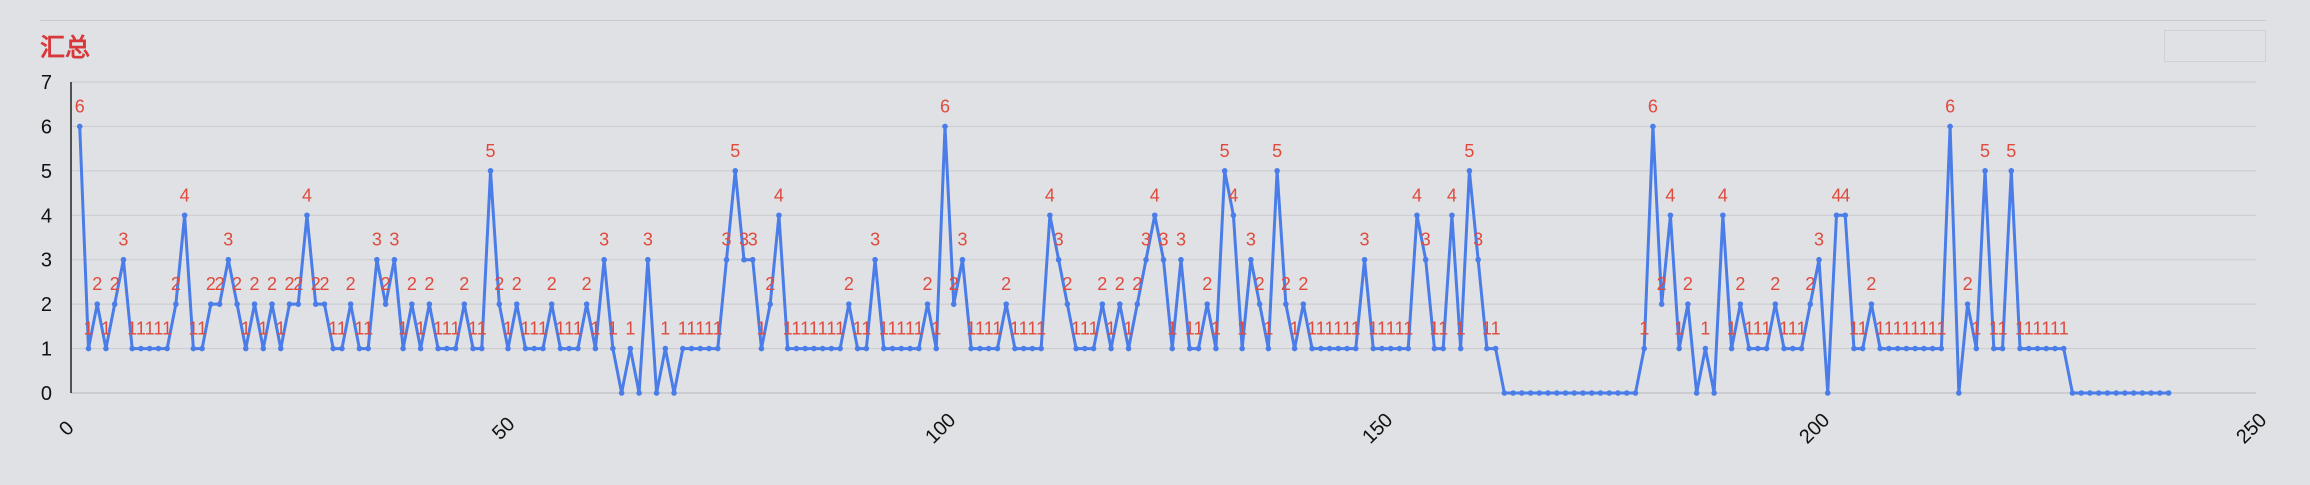 This screenshot has height=485, width=2310. What do you see at coordinates (46, 83) in the screenshot?
I see `y-tick-label: 7` at bounding box center [46, 83].